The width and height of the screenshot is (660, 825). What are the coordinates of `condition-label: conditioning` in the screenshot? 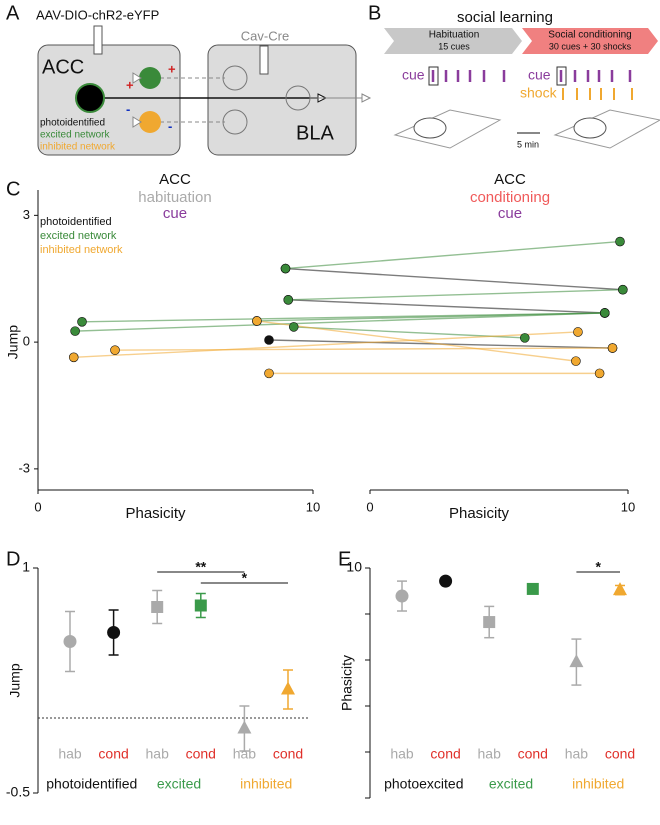 It's located at (510, 197).